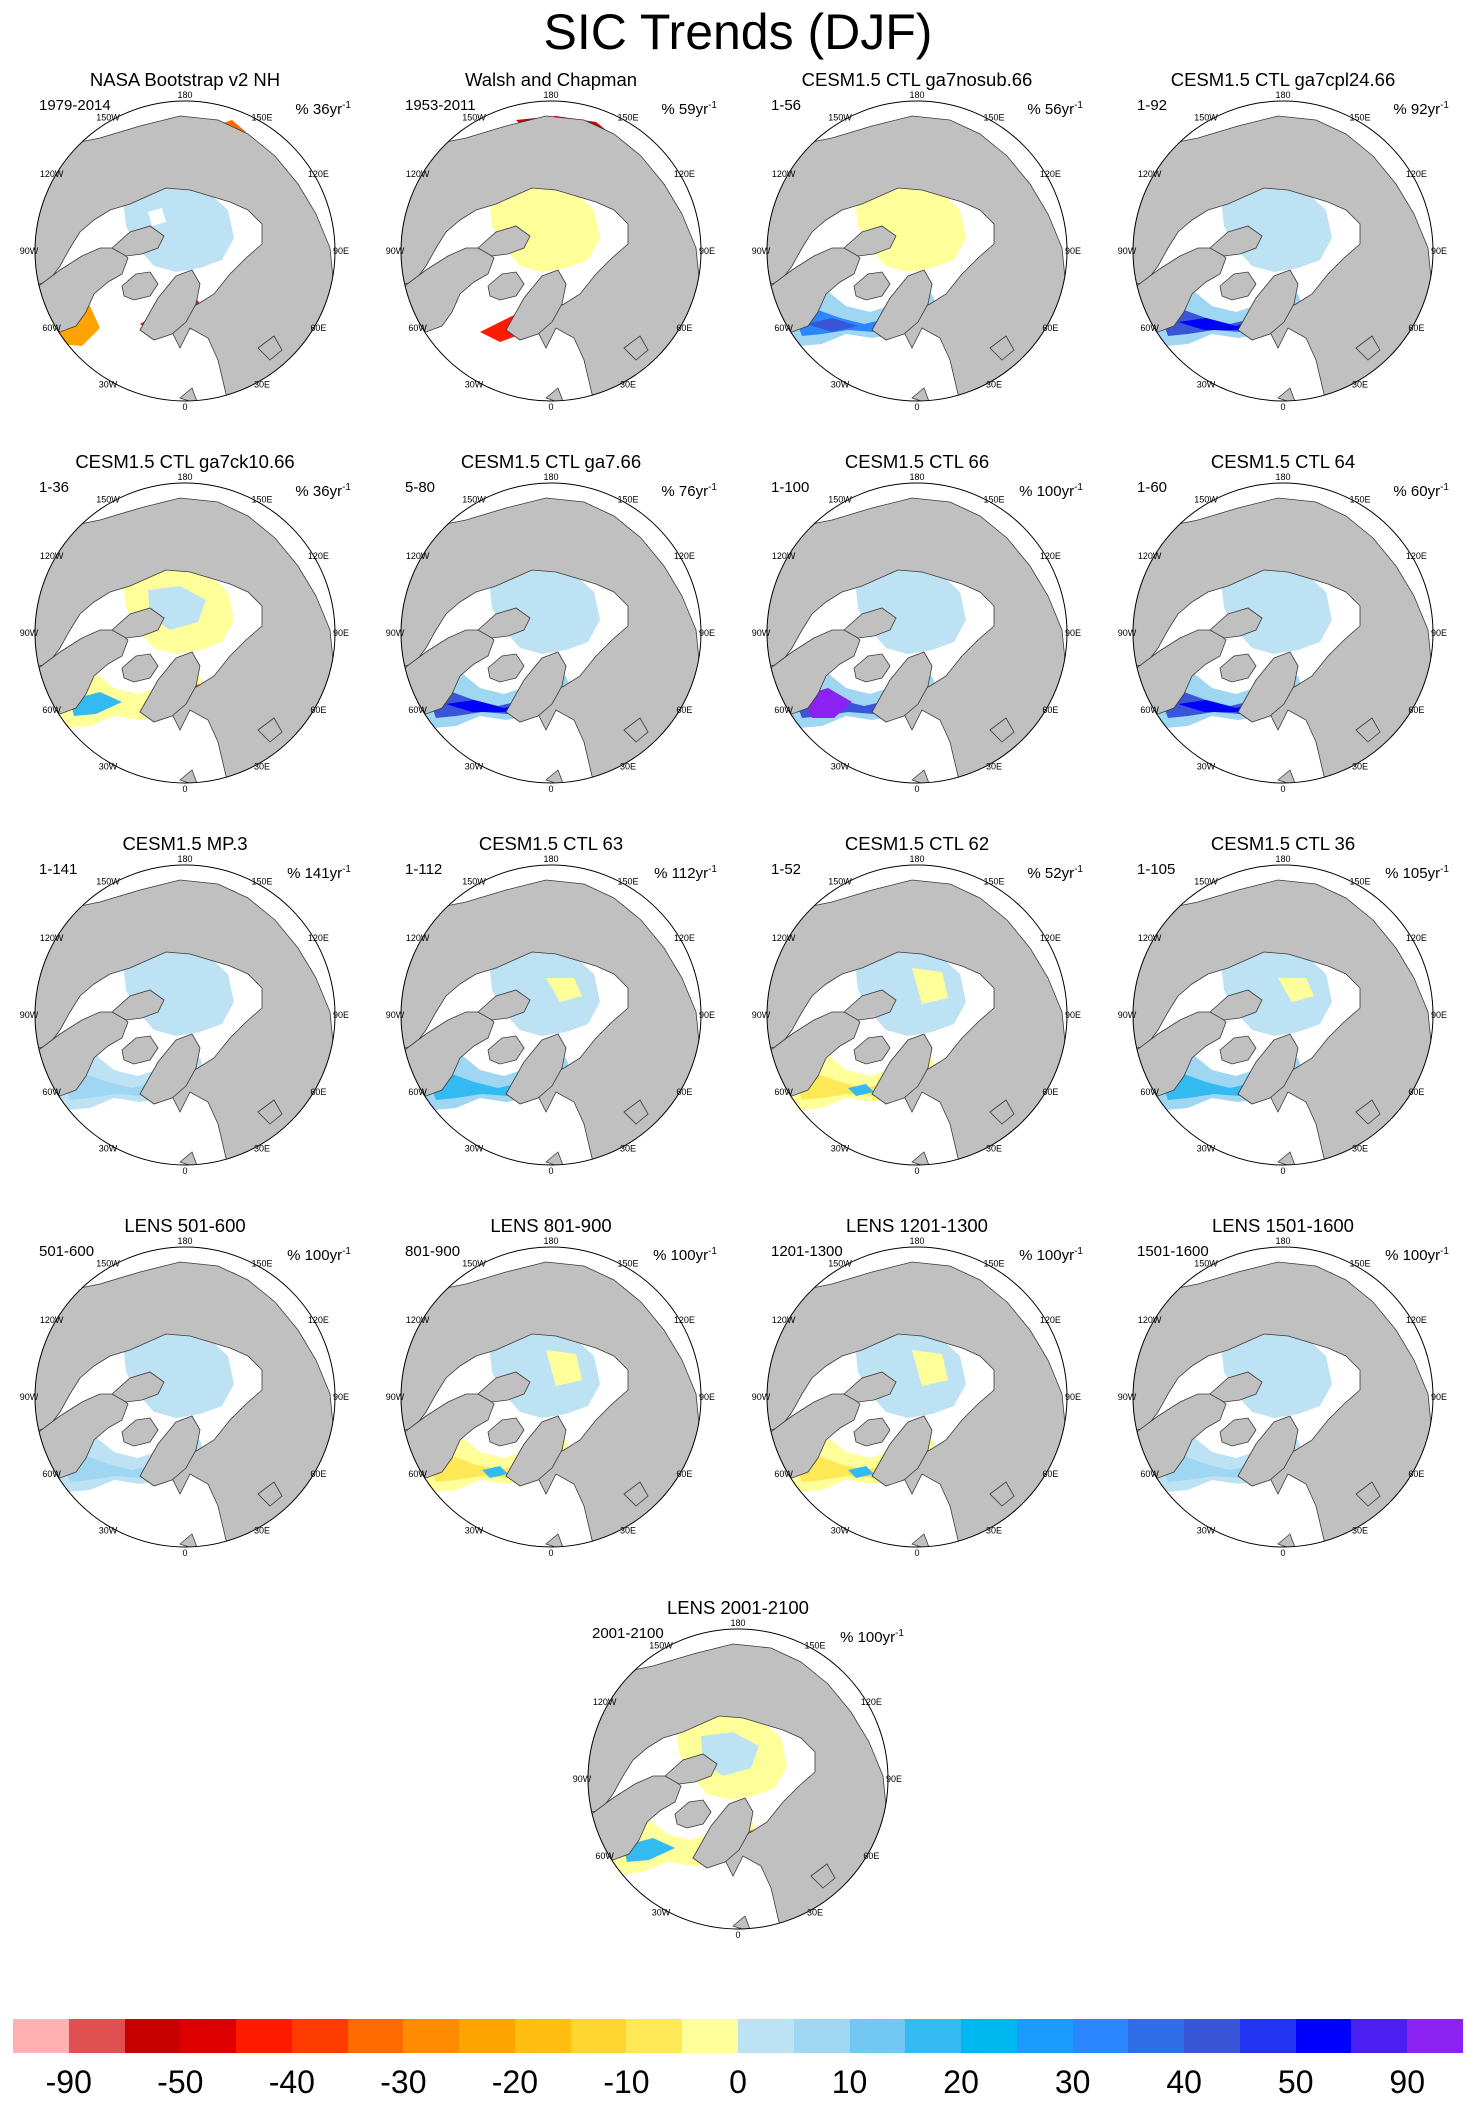  Describe the element at coordinates (1184, 2082) in the screenshot. I see `colorbar-label: 40` at that location.